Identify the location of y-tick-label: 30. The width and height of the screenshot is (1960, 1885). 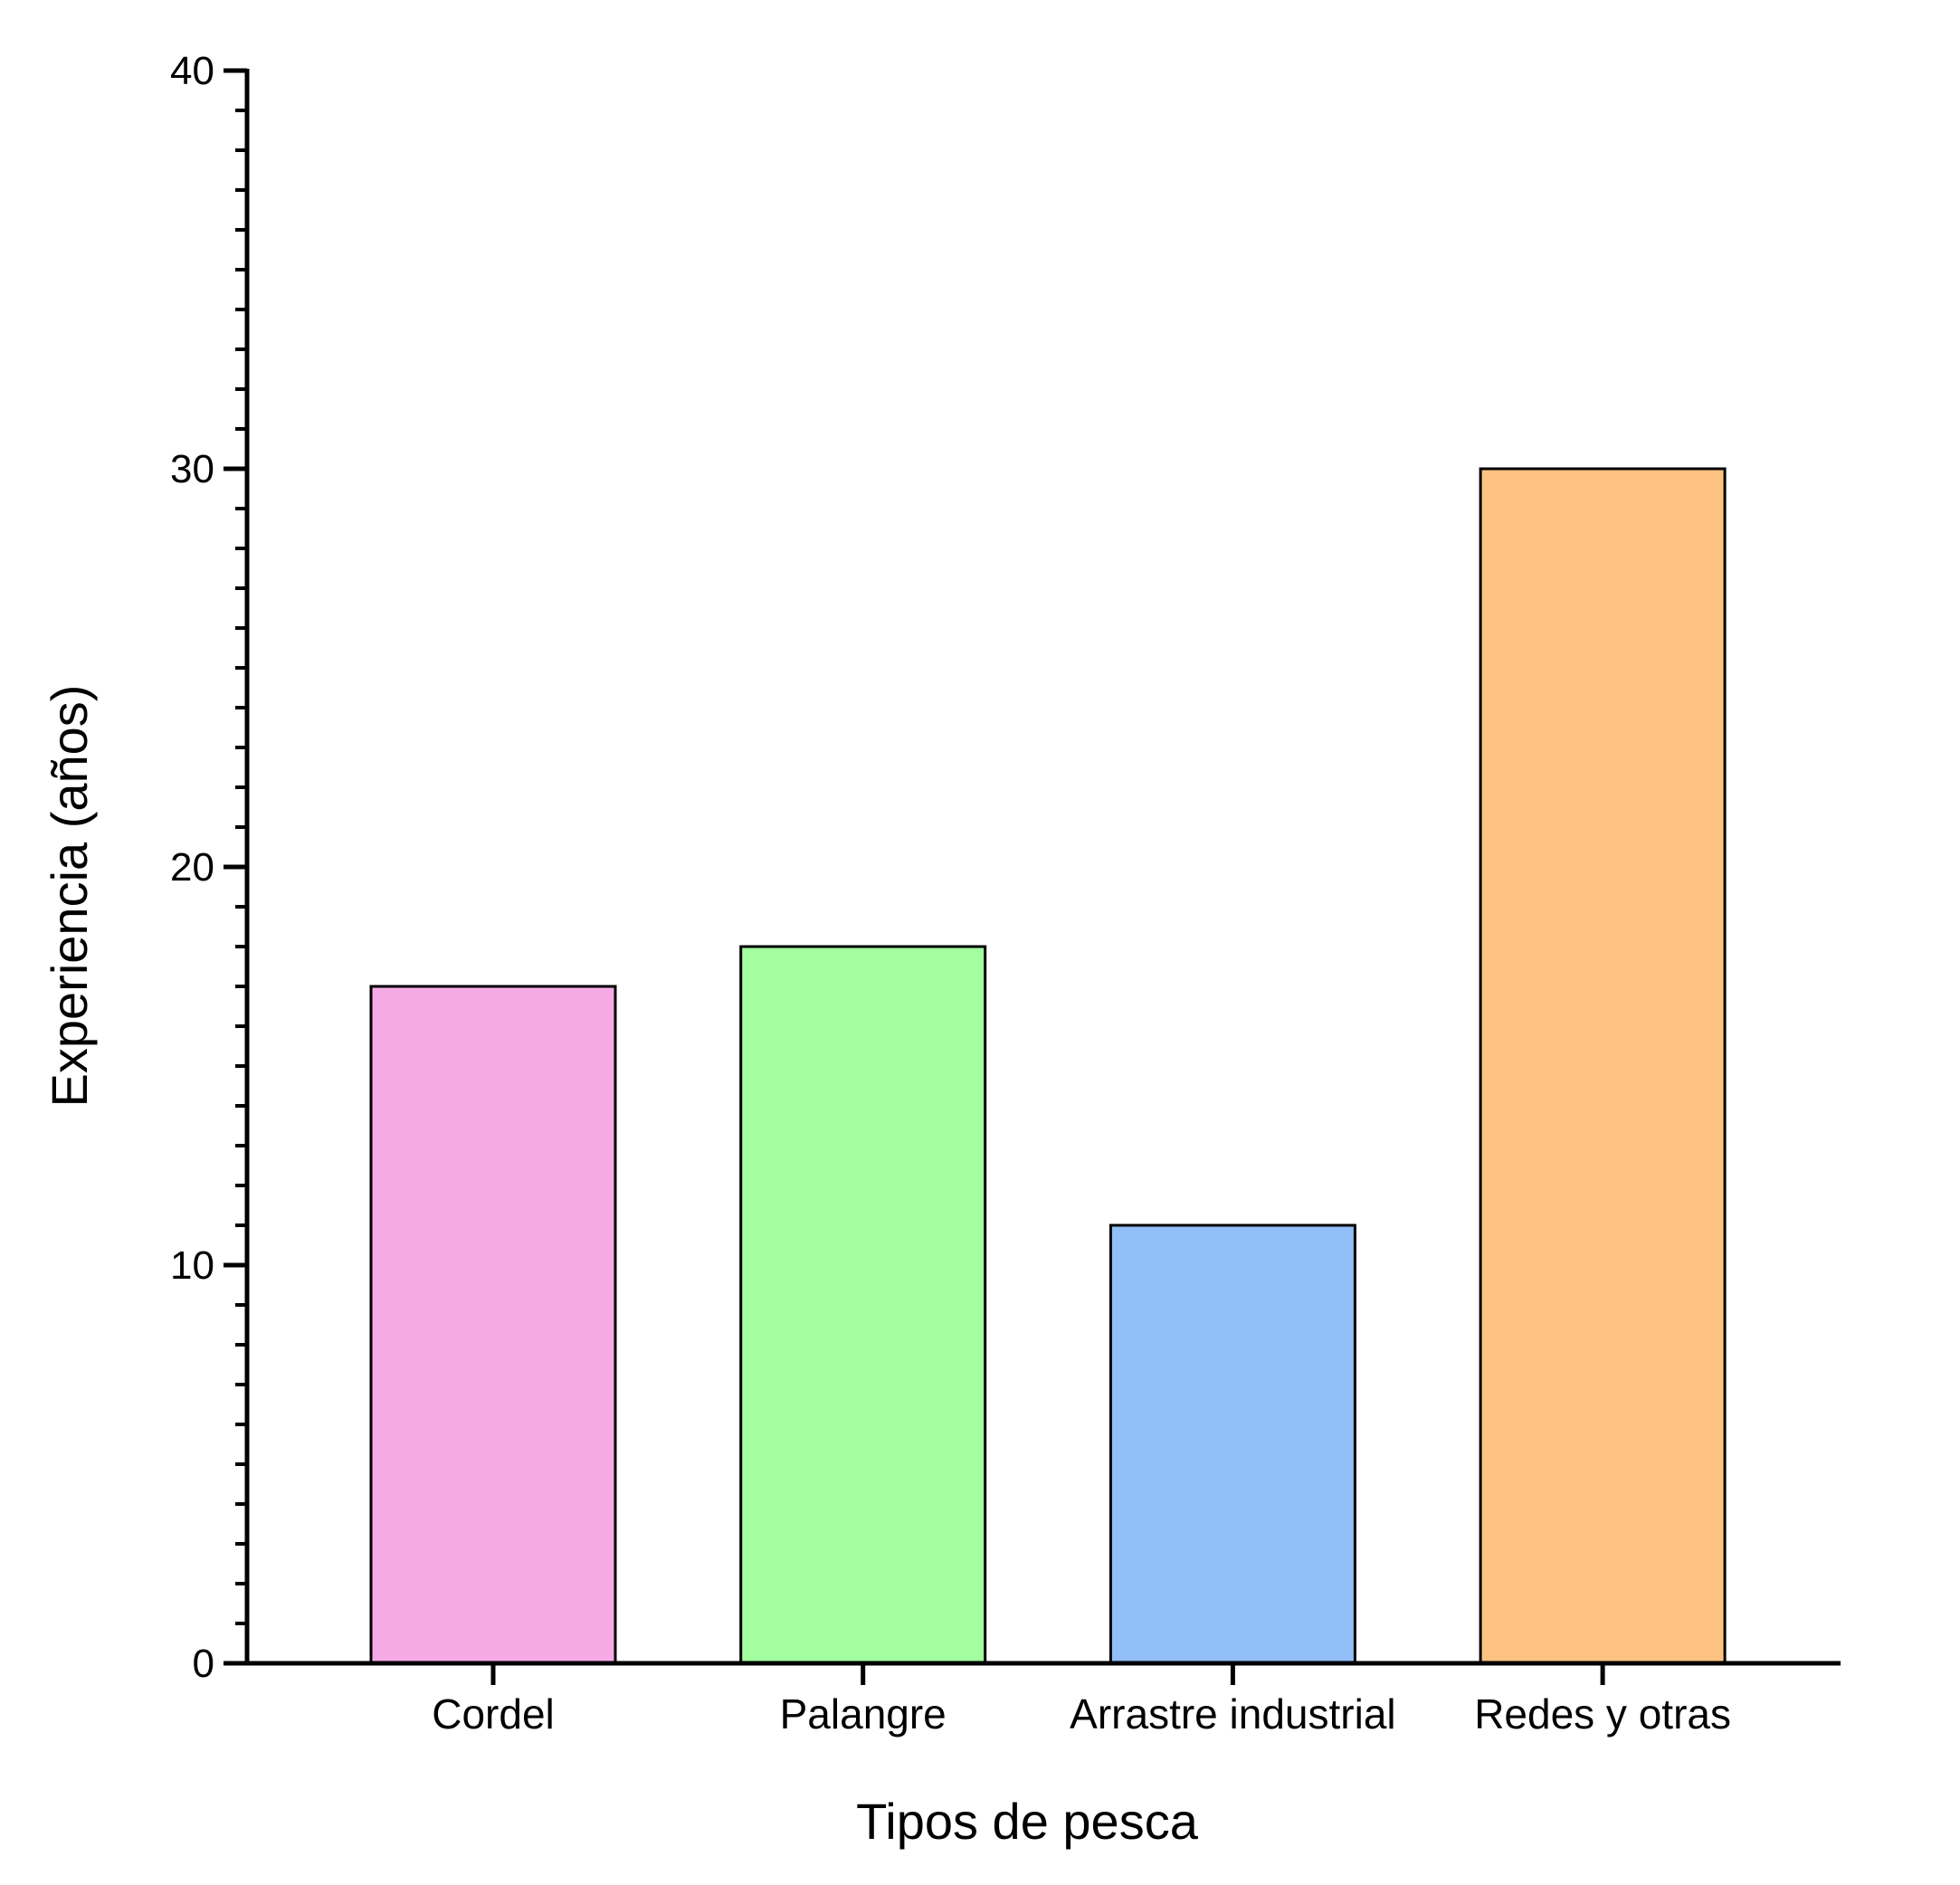
(192, 469).